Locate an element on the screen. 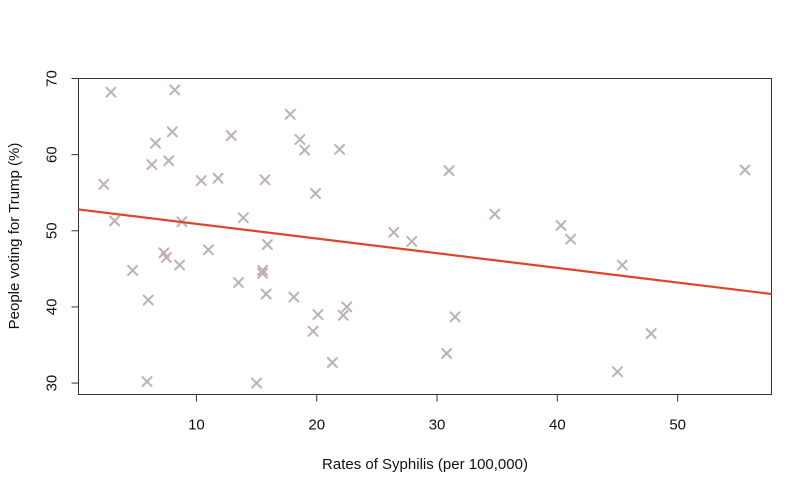 This screenshot has width=812, height=492. y-axis-title: People voting for Trump (%) is located at coordinates (14, 236).